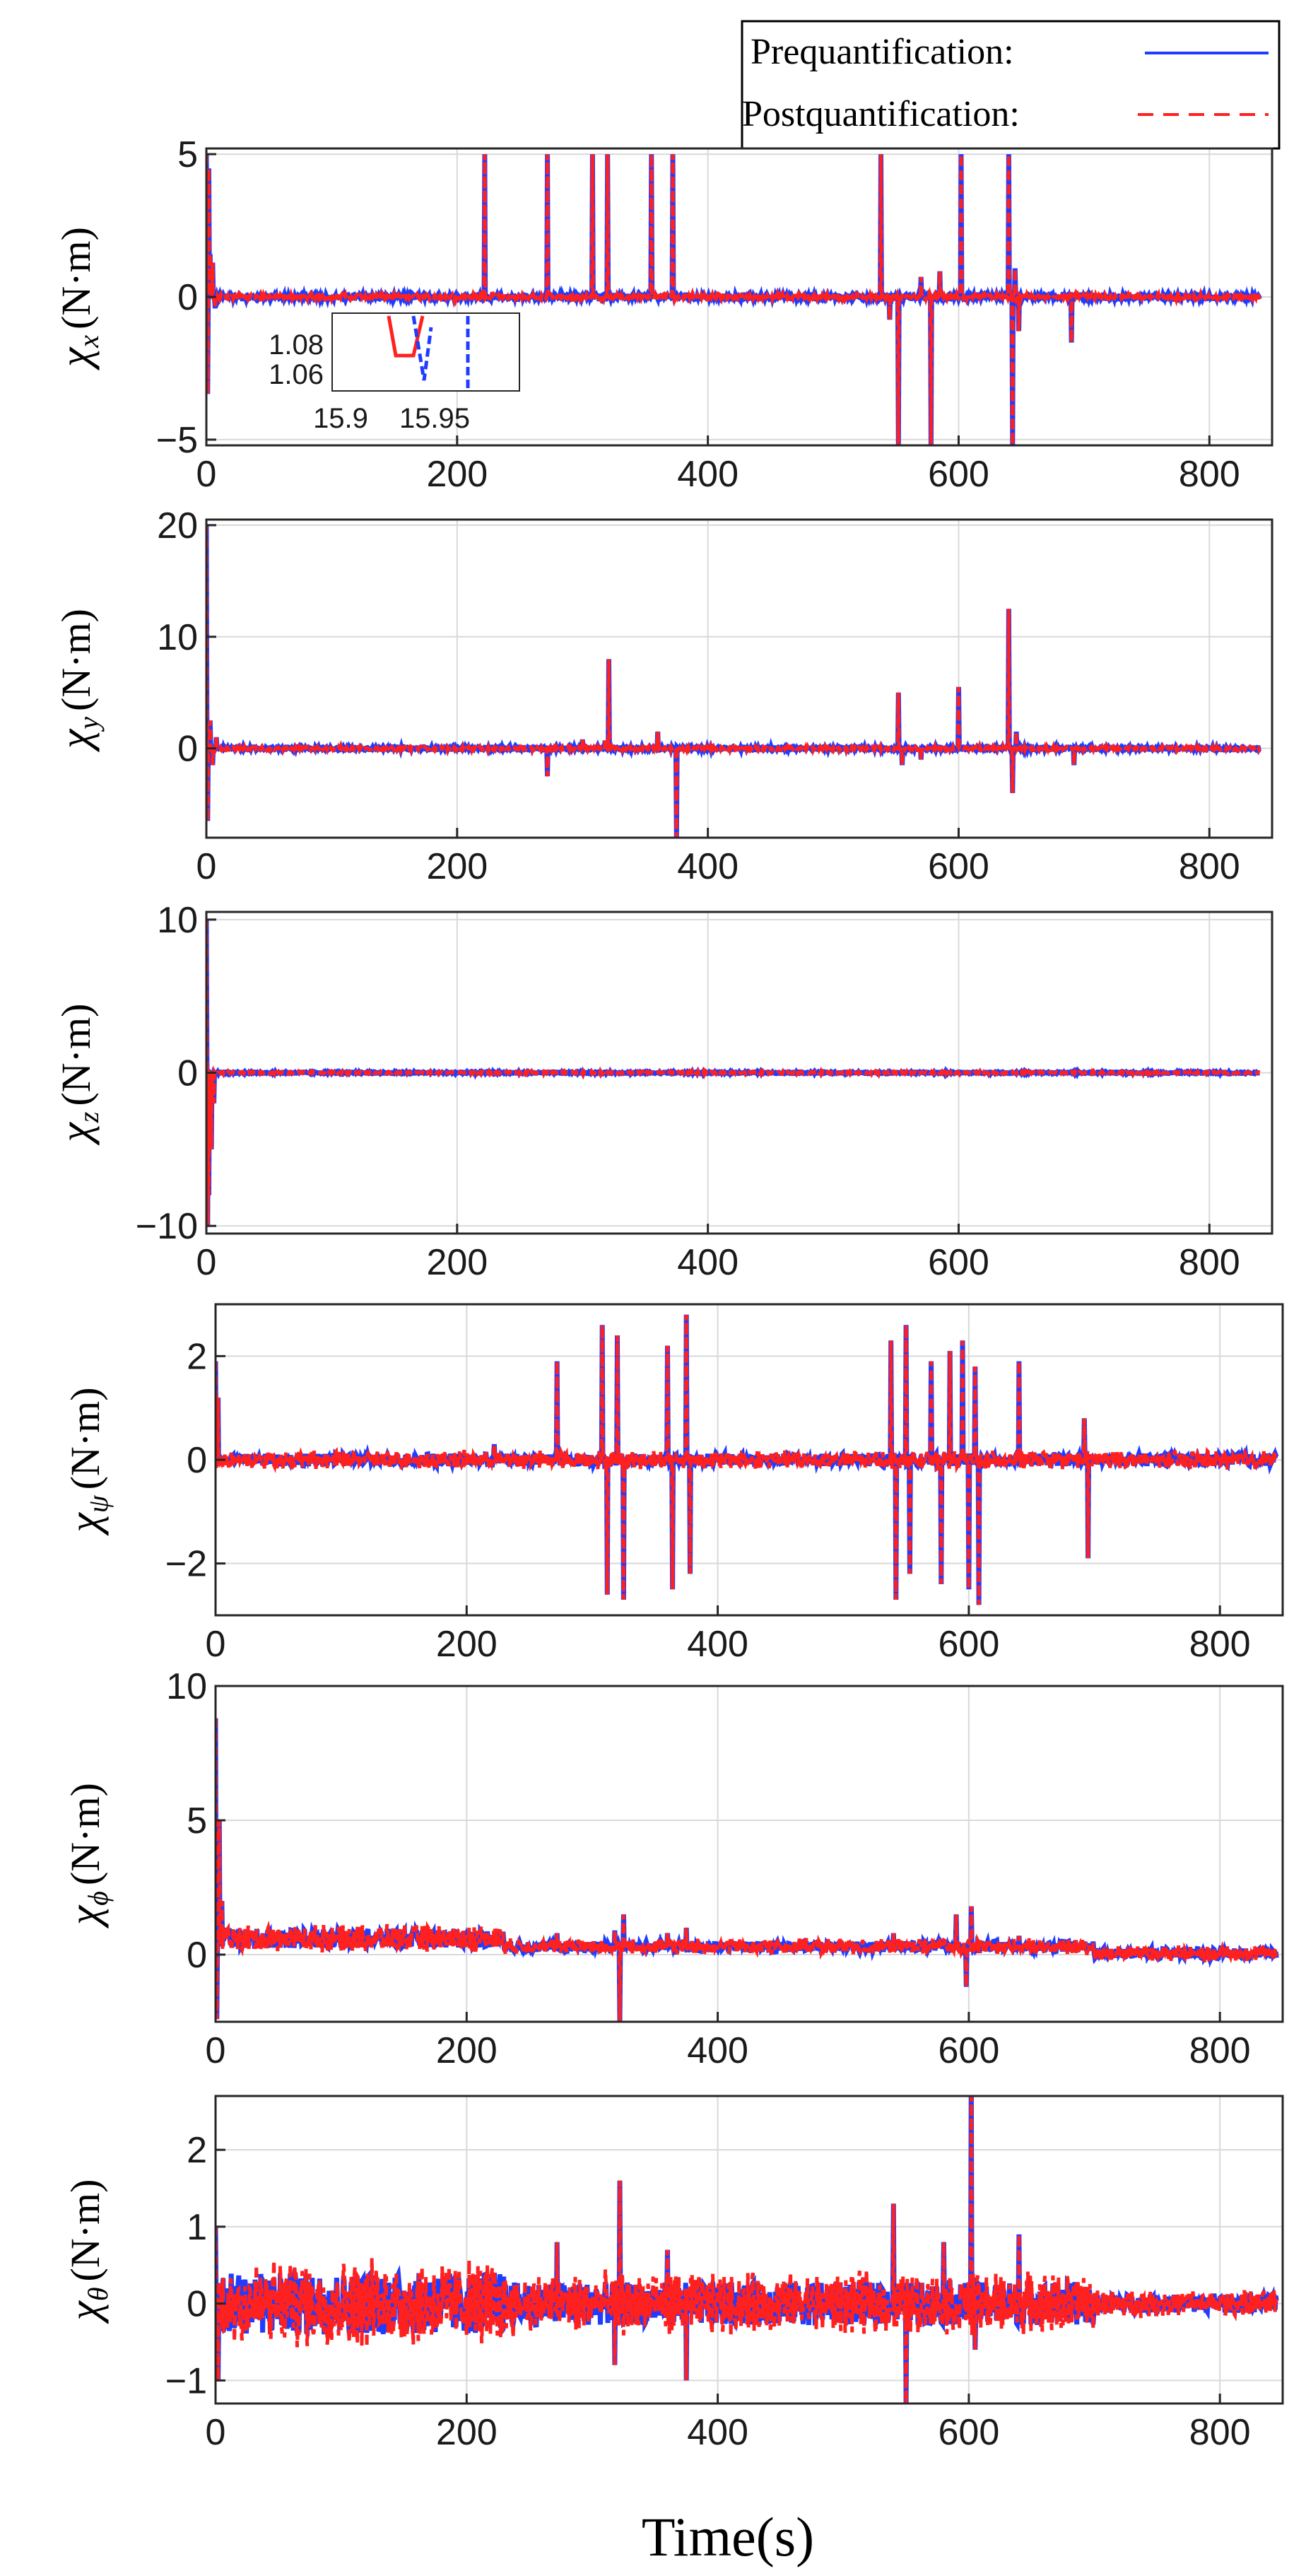 The width and height of the screenshot is (1306, 2576). Describe the element at coordinates (186, 2380) in the screenshot. I see `y-tick-label: −1` at that location.